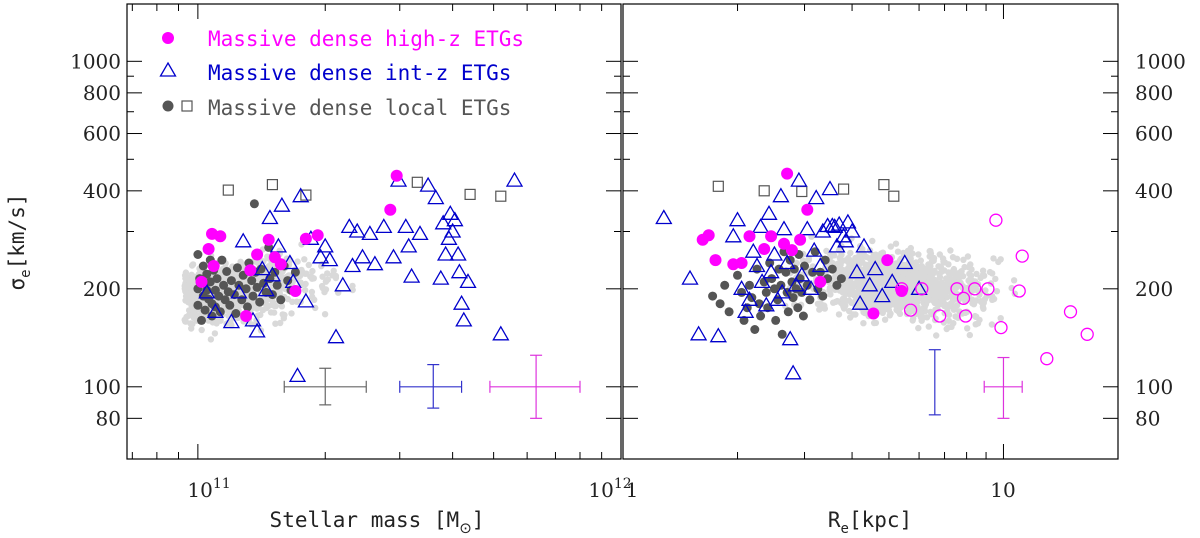  I want to click on y-axis-label-unit: [km/s], so click(17, 232).